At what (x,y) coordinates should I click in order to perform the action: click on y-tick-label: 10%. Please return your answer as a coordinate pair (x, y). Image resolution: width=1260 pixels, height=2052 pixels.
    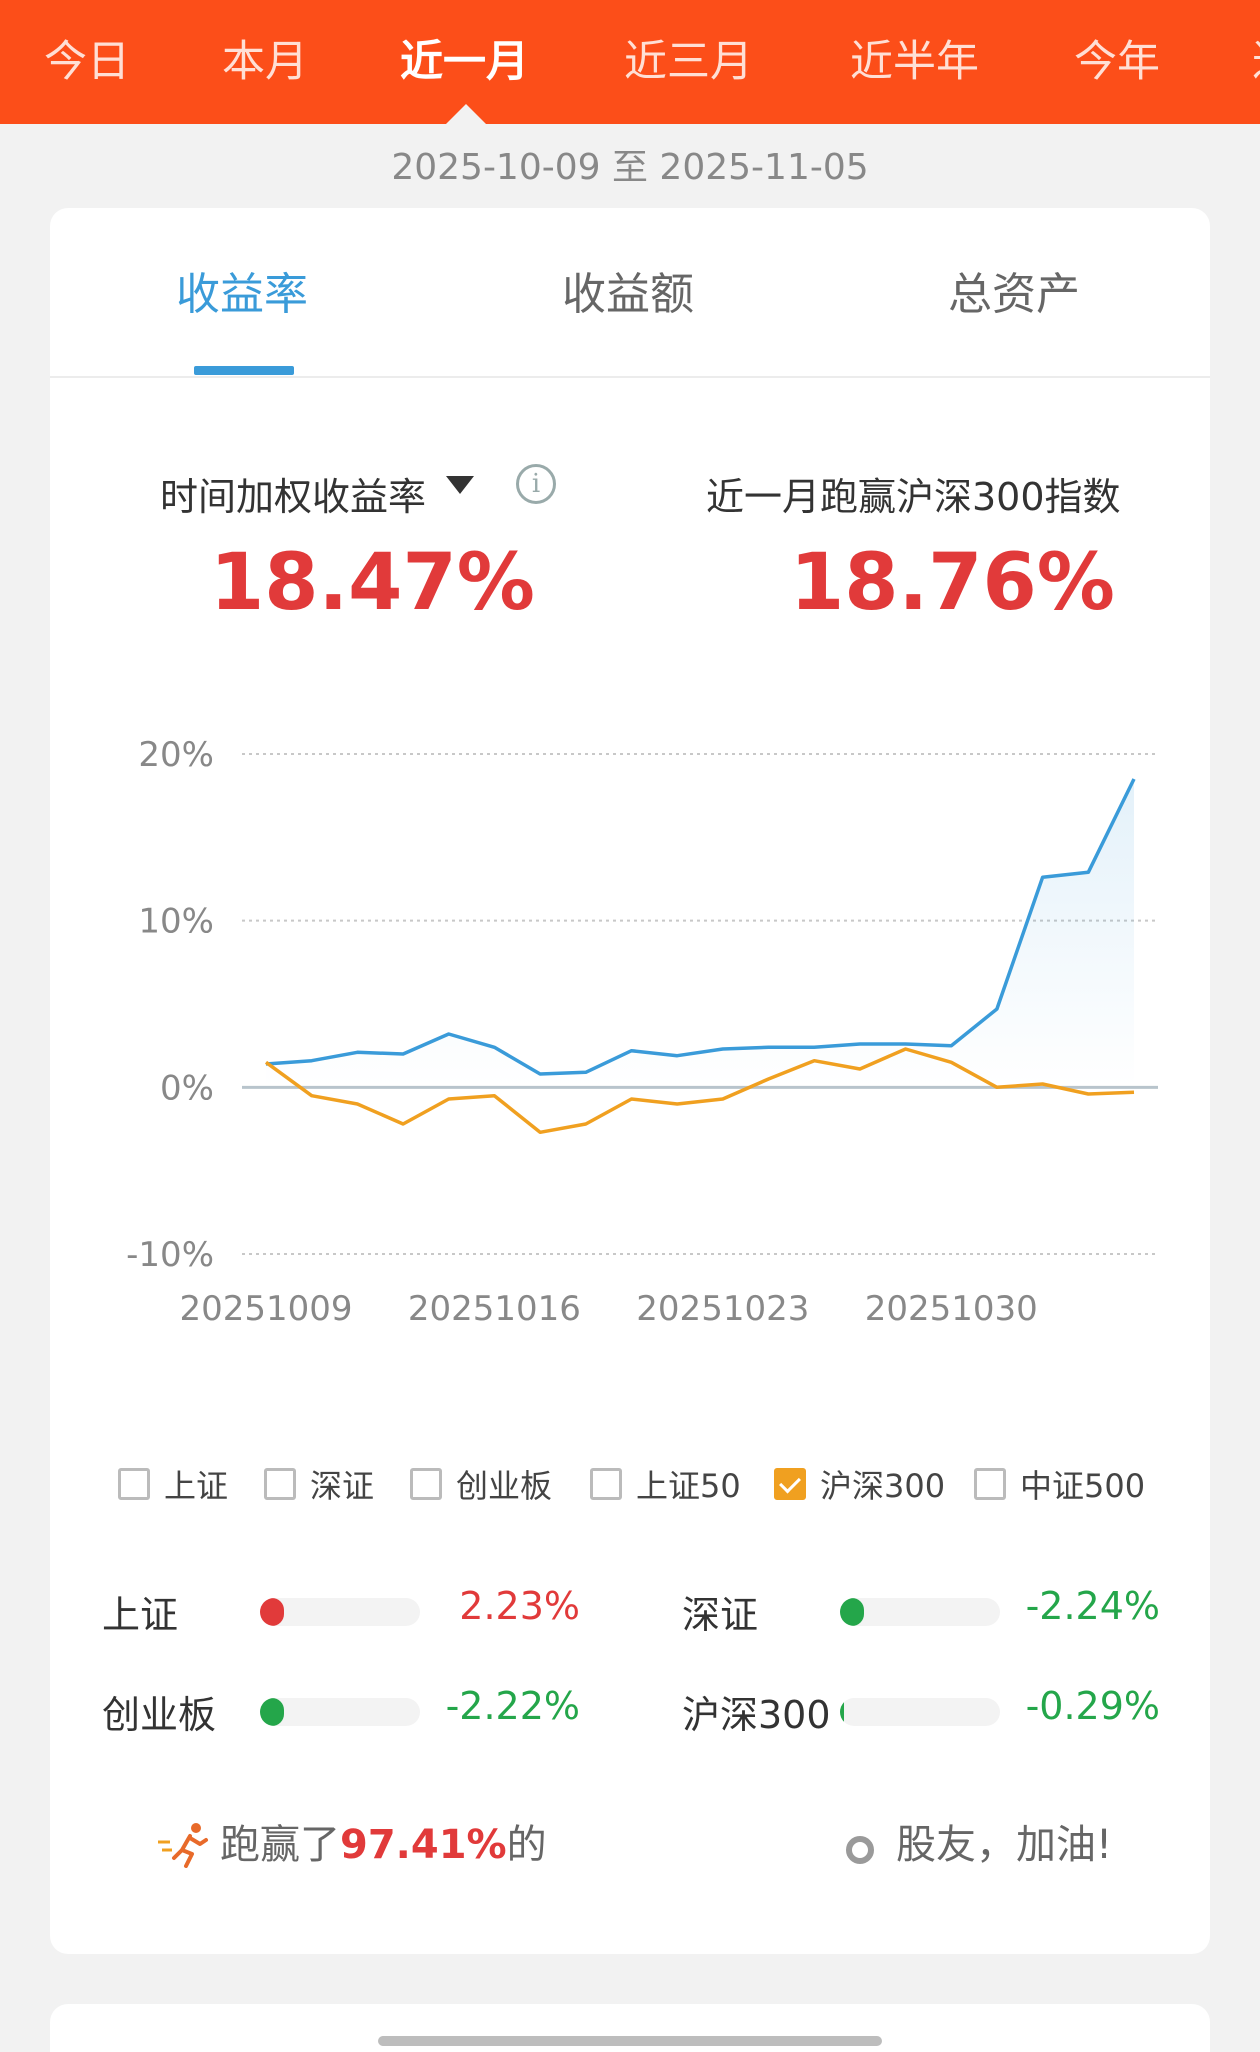
    Looking at the image, I should click on (176, 922).